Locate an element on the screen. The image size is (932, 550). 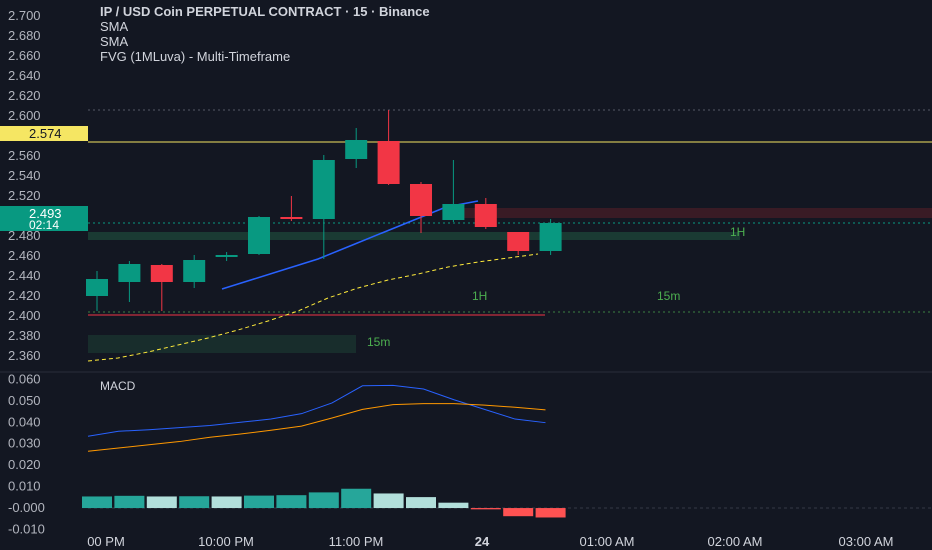
time-tick-label: 00 PM is located at coordinates (106, 541).